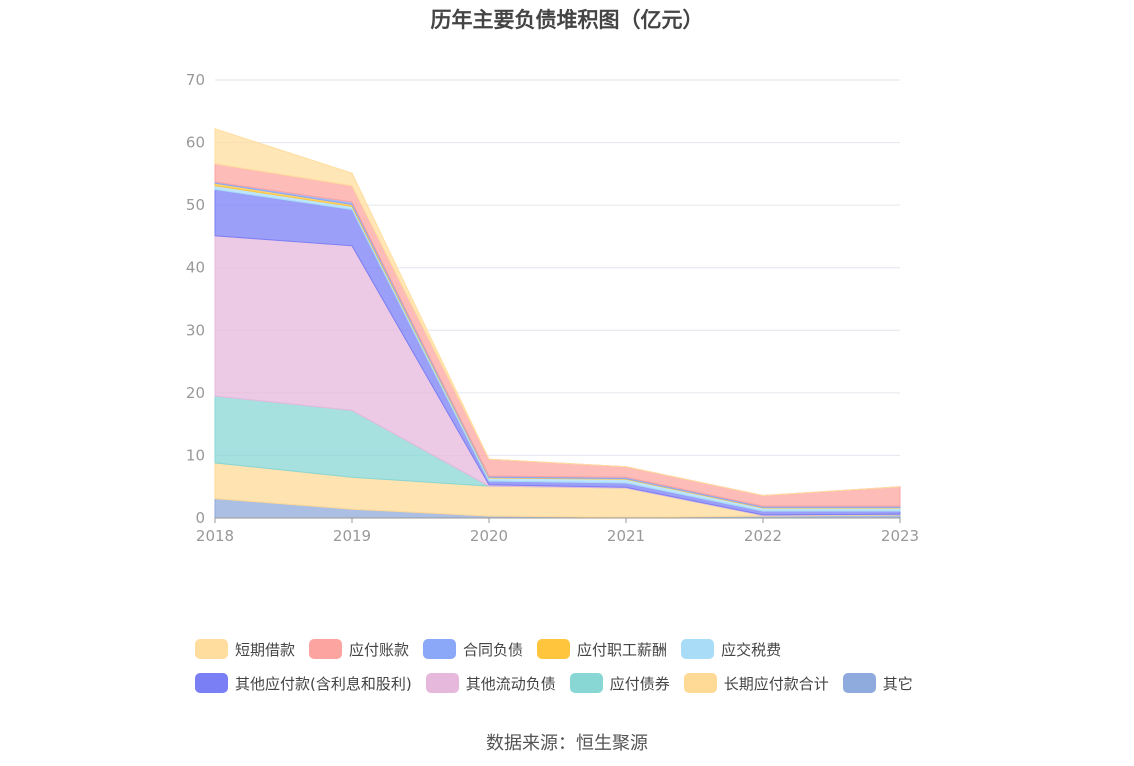 This screenshot has height=766, width=1134. I want to click on y-tick-label: 20, so click(195, 393).